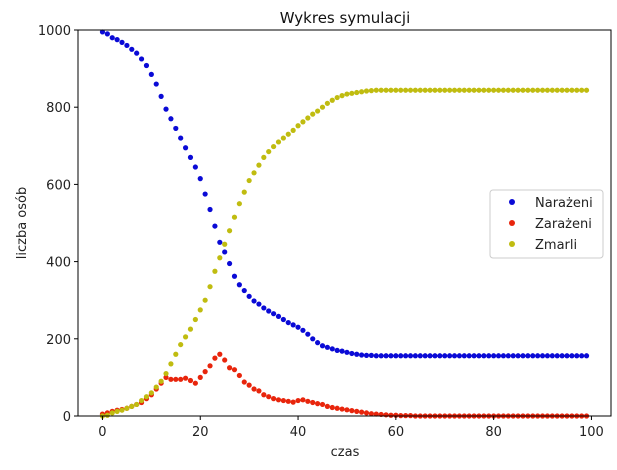  I want to click on x-tick-label: 40, so click(298, 432).